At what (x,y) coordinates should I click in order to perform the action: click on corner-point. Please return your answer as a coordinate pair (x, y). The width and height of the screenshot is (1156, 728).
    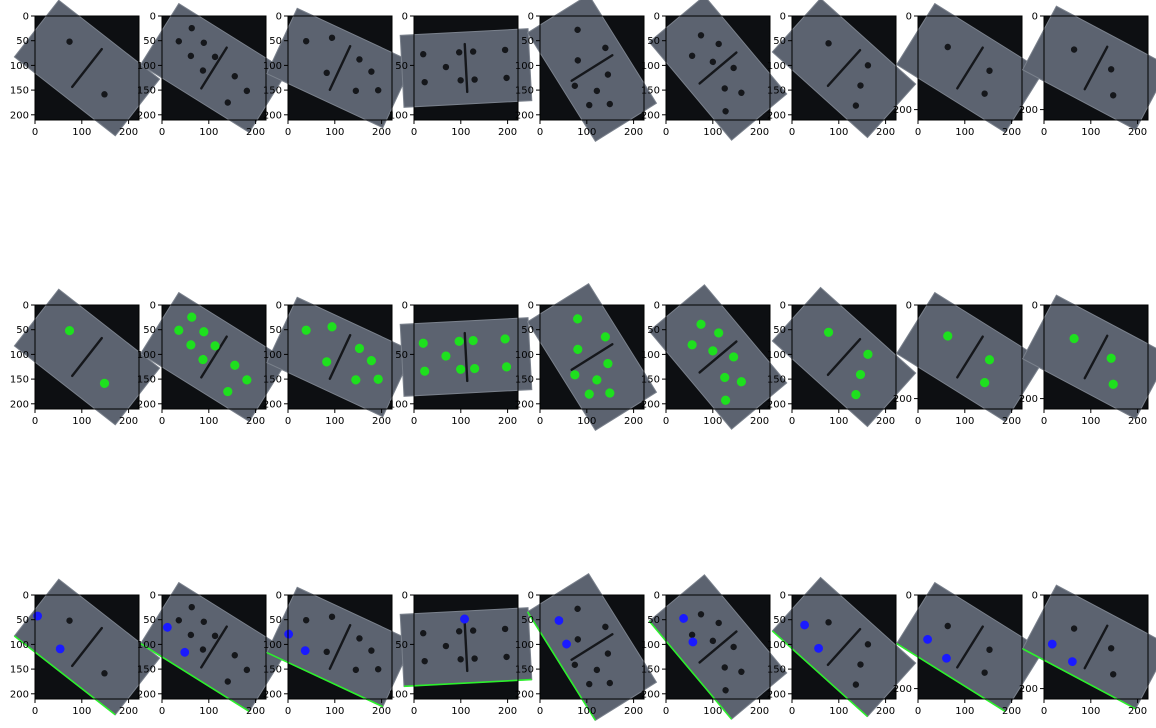
    Looking at the image, I should click on (289, 634).